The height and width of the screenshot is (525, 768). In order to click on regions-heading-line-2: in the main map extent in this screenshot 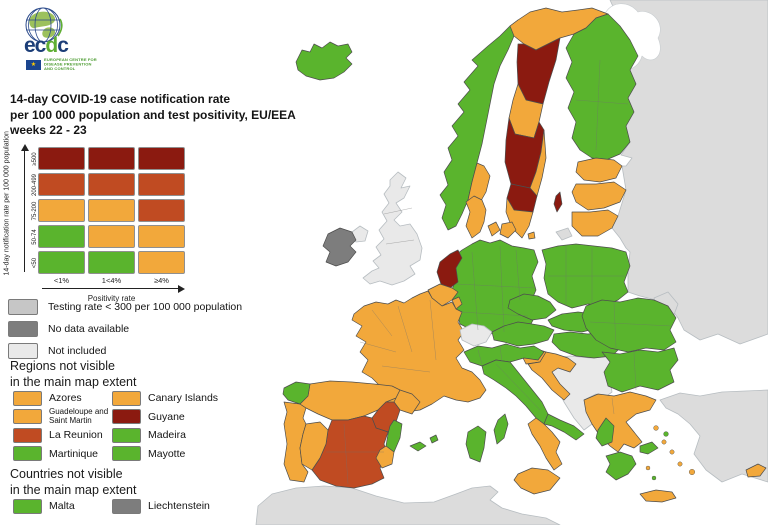, I will do `click(73, 382)`.